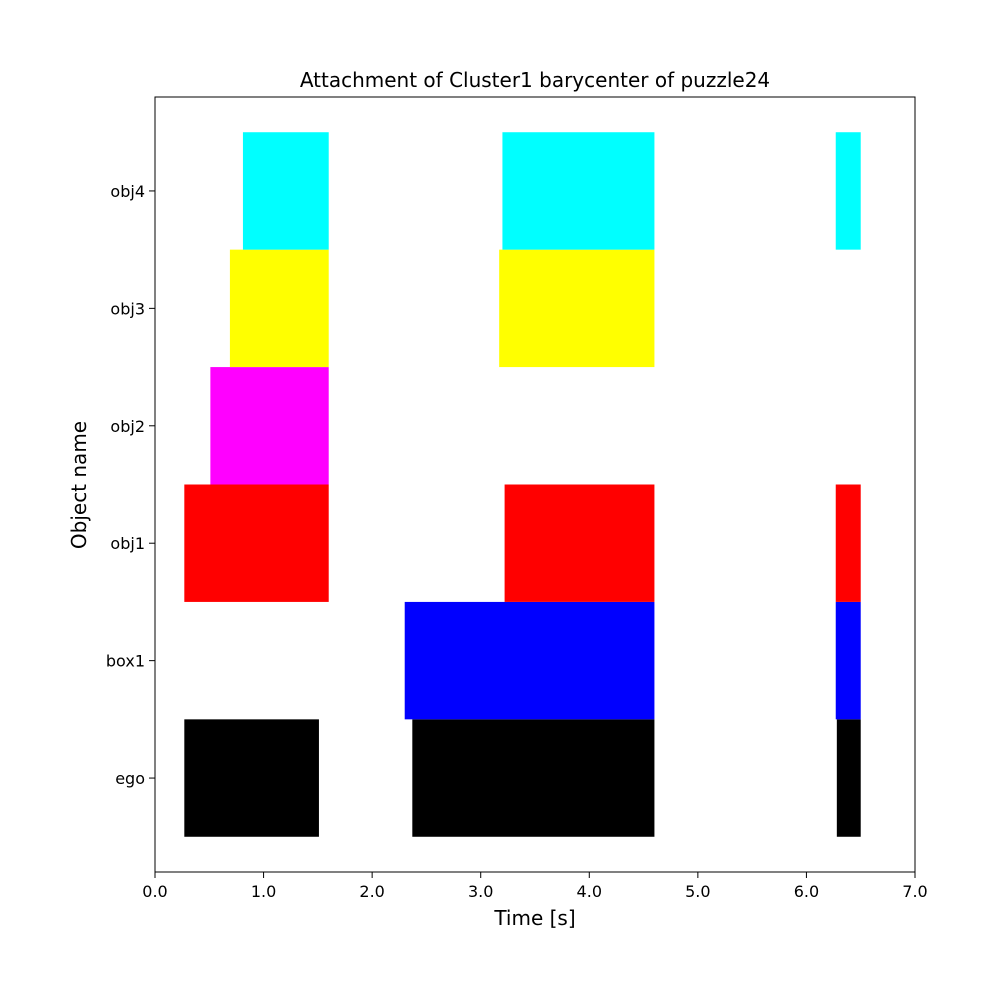 The image size is (1000, 1000). What do you see at coordinates (914, 891) in the screenshot?
I see `x-tick-label: 7.0` at bounding box center [914, 891].